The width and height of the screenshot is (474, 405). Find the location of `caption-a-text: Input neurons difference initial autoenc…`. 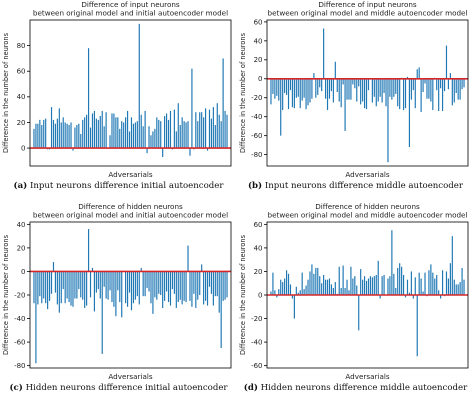

caption-a-text: Input neurons difference initial autoenc… is located at coordinates (126, 186).